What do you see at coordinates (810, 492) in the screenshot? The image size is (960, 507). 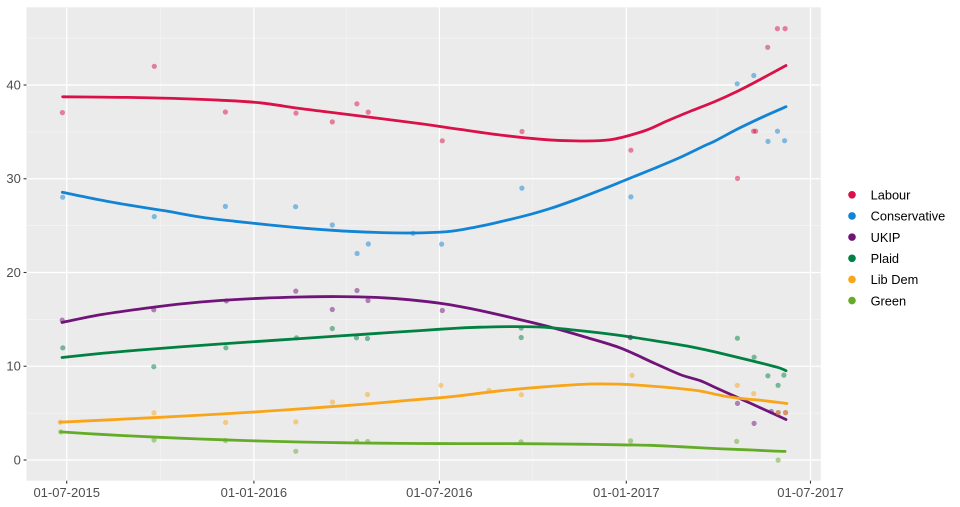 I see `svg-text: 01-07-2017` at bounding box center [810, 492].